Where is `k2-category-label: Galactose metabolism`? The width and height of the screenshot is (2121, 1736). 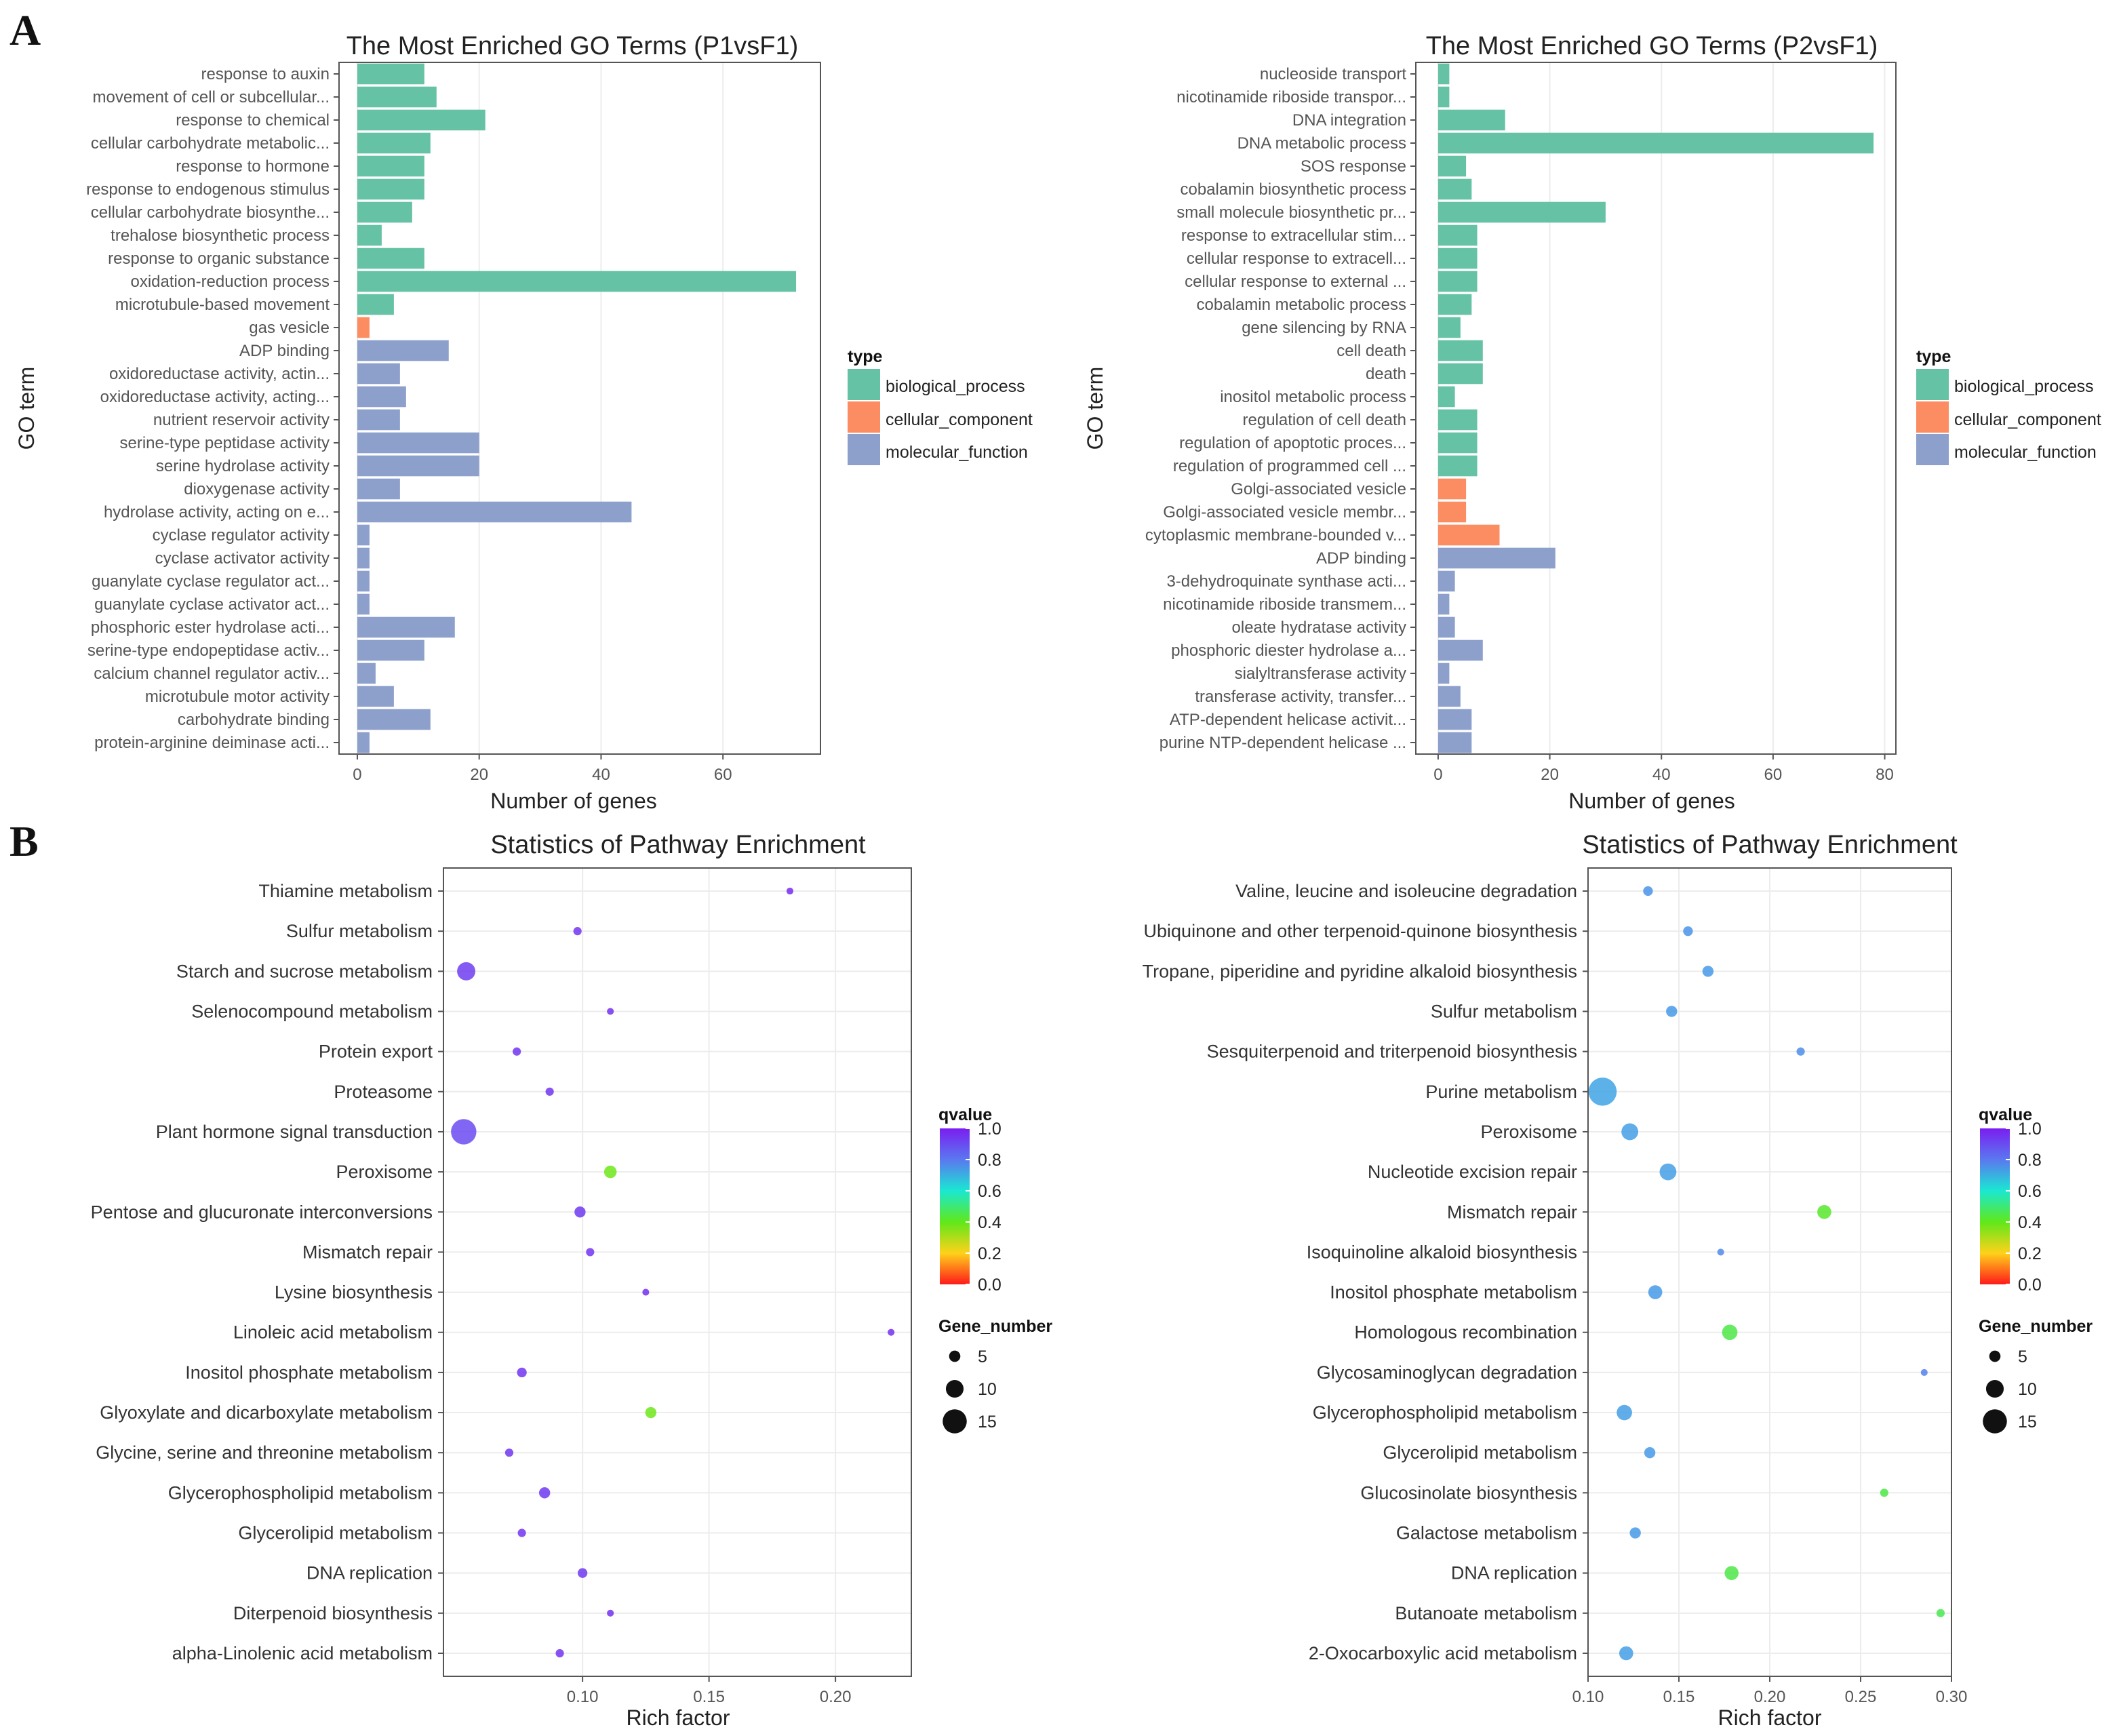 k2-category-label: Galactose metabolism is located at coordinates (1486, 1533).